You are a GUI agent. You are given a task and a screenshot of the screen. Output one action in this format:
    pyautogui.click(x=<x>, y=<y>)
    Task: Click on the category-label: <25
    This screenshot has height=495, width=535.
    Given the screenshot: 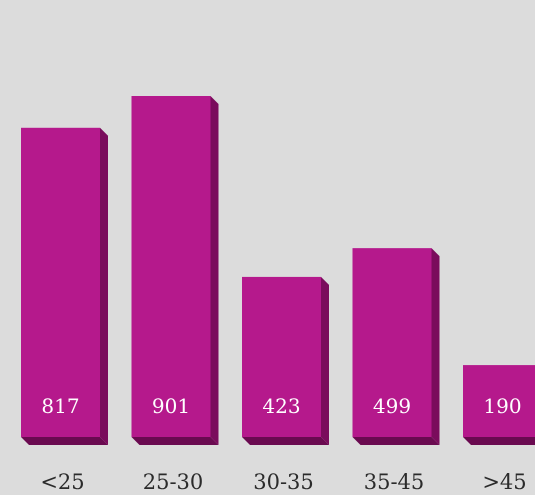 What is the action you would take?
    pyautogui.click(x=62, y=482)
    